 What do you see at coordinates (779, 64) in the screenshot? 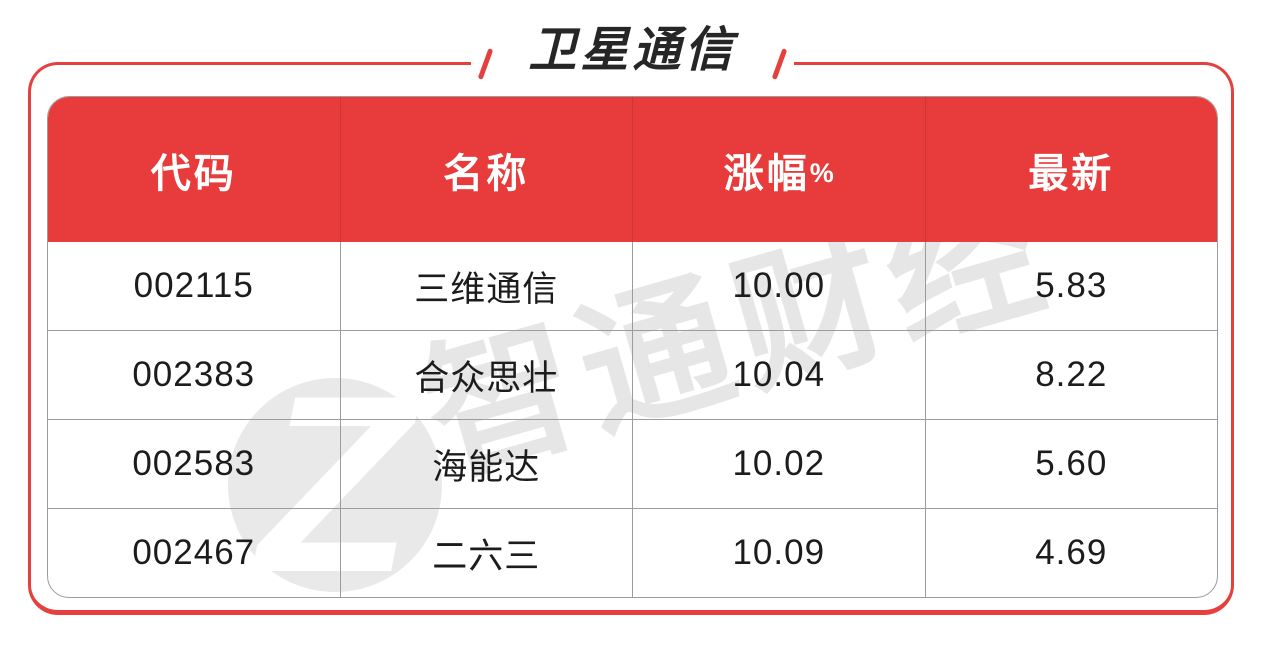
I see `slash-mark-right-icon` at bounding box center [779, 64].